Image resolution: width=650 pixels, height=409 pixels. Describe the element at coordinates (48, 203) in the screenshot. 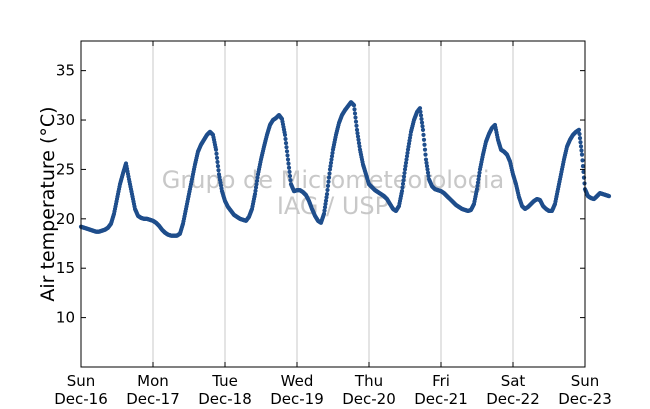

I see `y-axis-label: Air temperature (°C)` at that location.